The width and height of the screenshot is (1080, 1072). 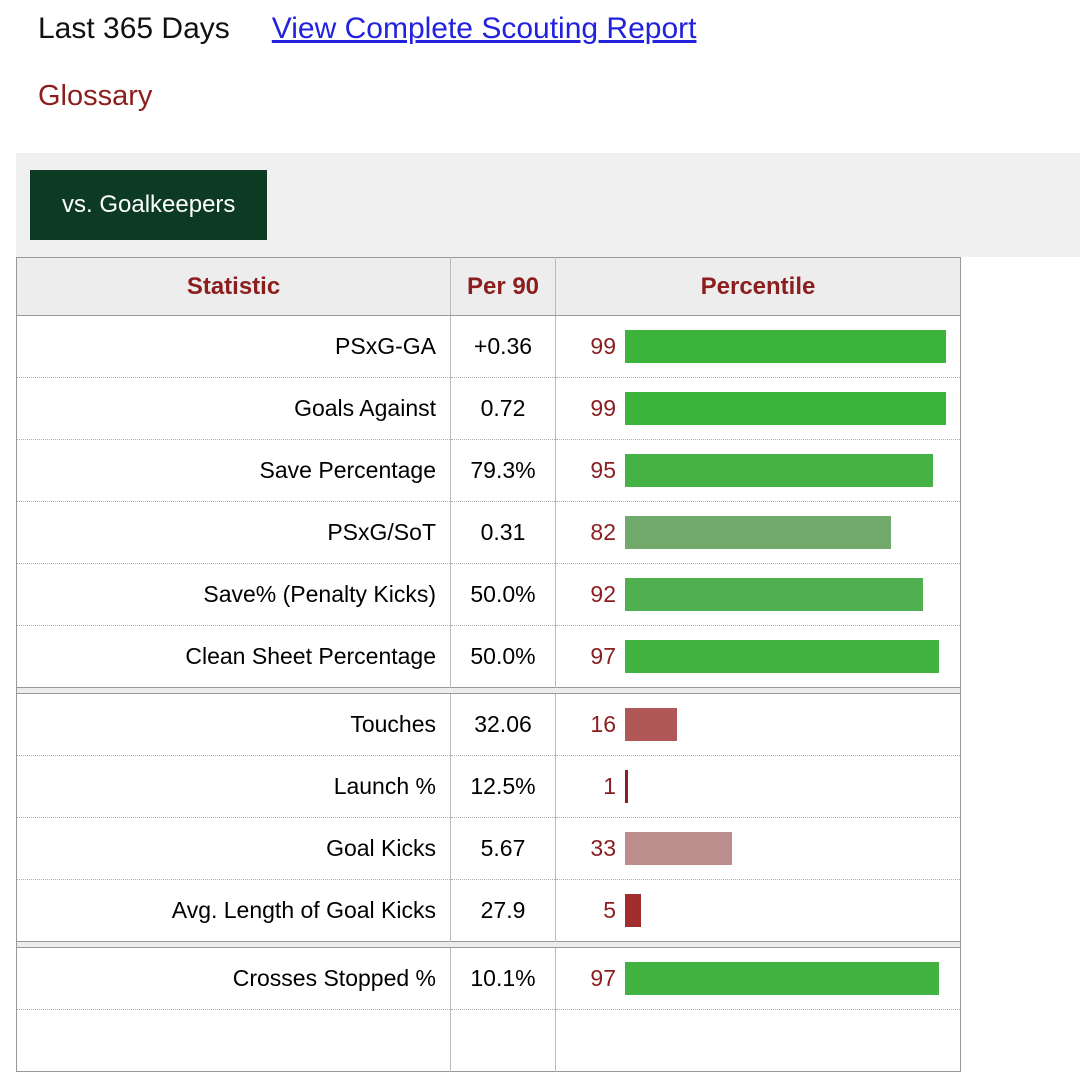 I want to click on table-row: Save Percentage 79.3% 95, so click(x=488, y=470).